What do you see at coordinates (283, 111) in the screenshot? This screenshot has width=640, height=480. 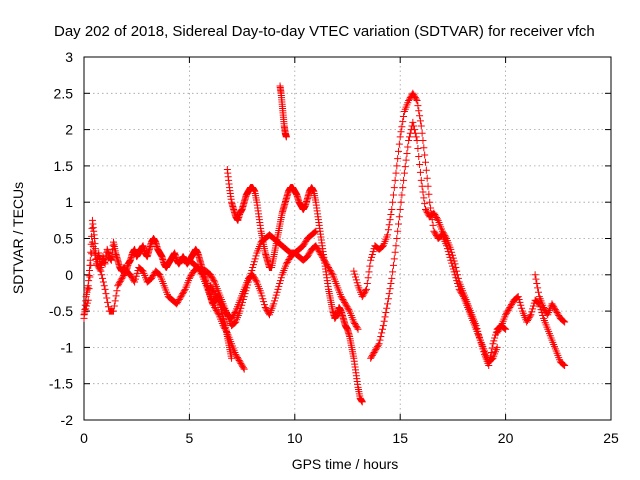 I see `series-track-f` at bounding box center [283, 111].